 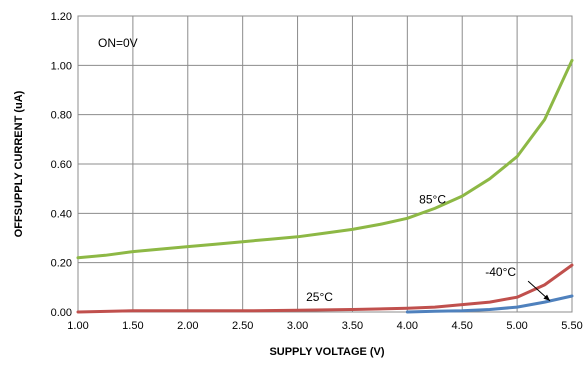 I want to click on x-tick-label: 5.00, so click(x=516, y=326).